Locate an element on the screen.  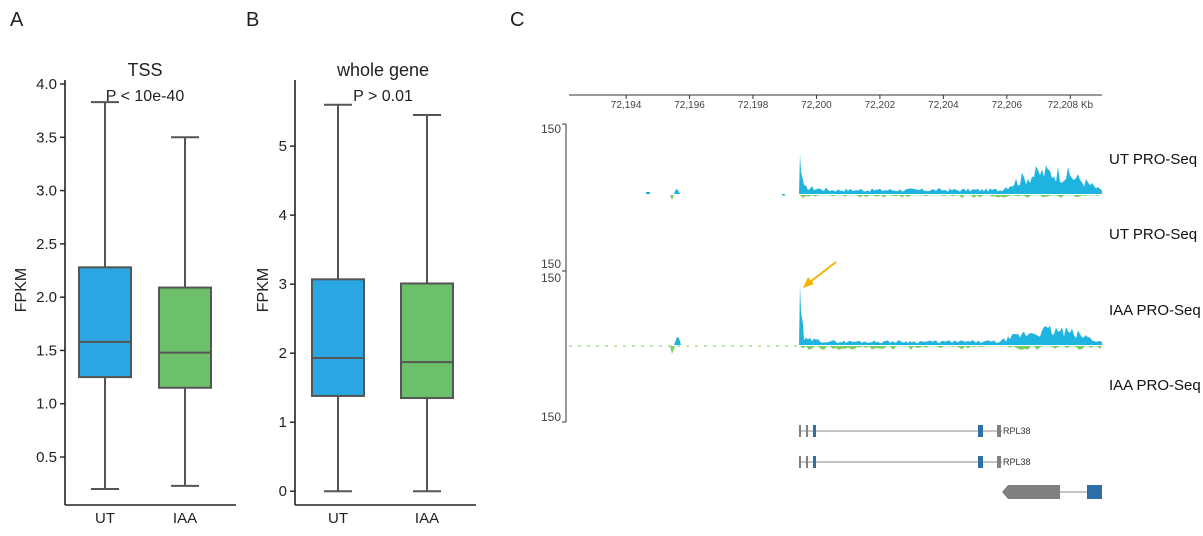
peak-arrow is located at coordinates (823, 272).